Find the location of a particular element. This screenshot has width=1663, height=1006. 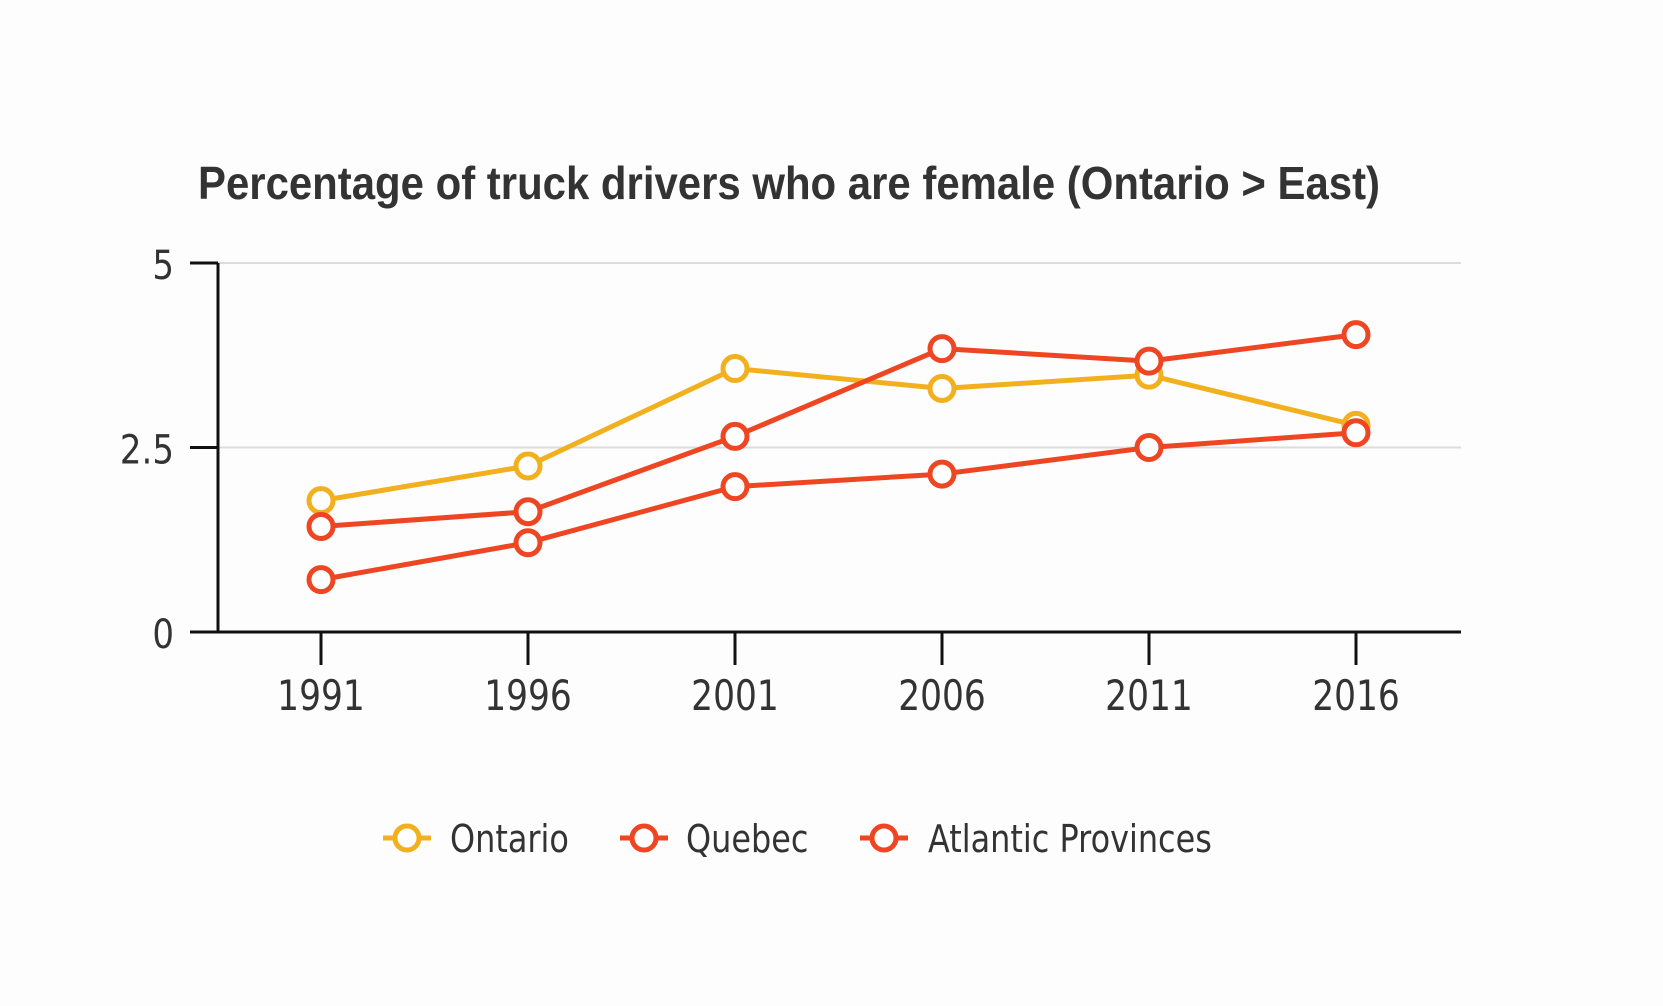

x-tick-label: 2011 is located at coordinates (1149, 696).